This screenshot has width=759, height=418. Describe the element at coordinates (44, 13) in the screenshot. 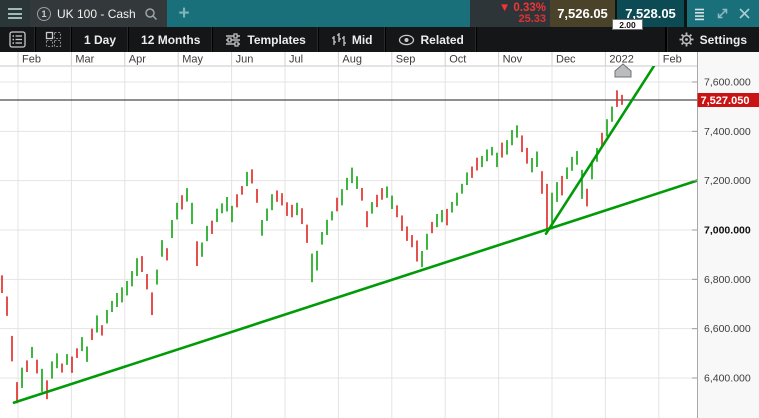

I see `instrument-number-badge: 1` at that location.